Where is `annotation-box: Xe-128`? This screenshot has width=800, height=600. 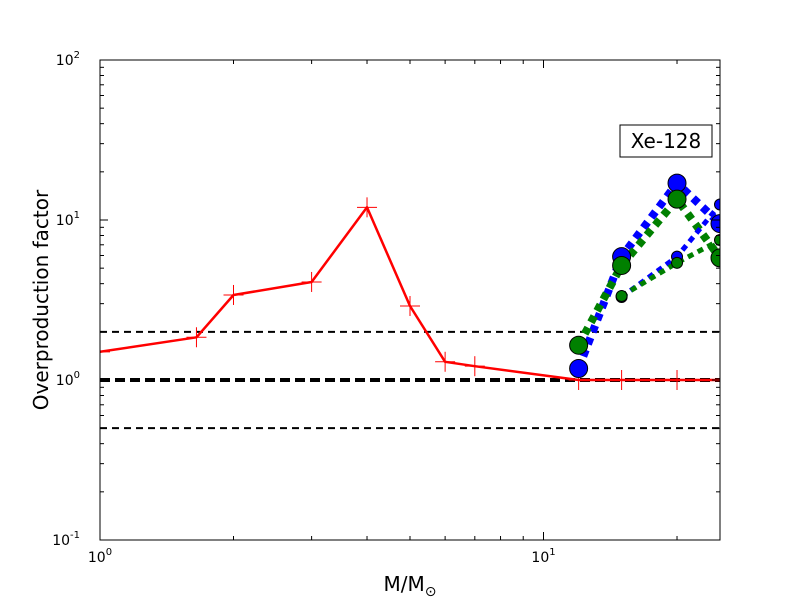 annotation-box: Xe-128 is located at coordinates (666, 141).